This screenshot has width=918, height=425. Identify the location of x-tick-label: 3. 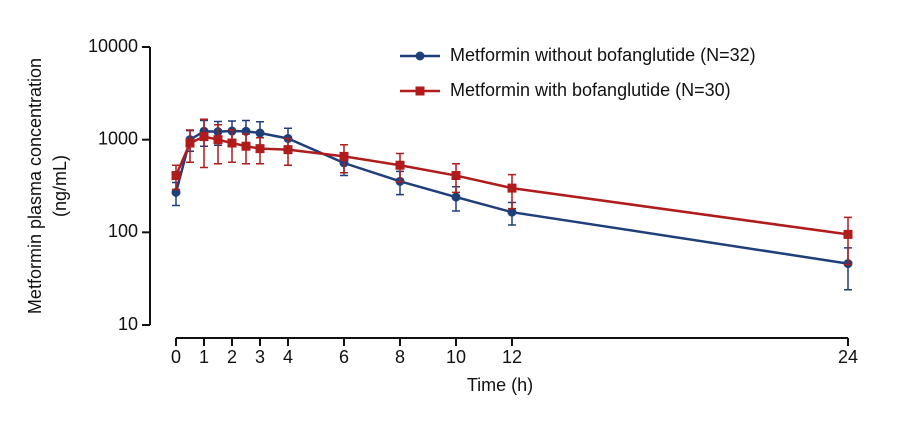
(260, 357).